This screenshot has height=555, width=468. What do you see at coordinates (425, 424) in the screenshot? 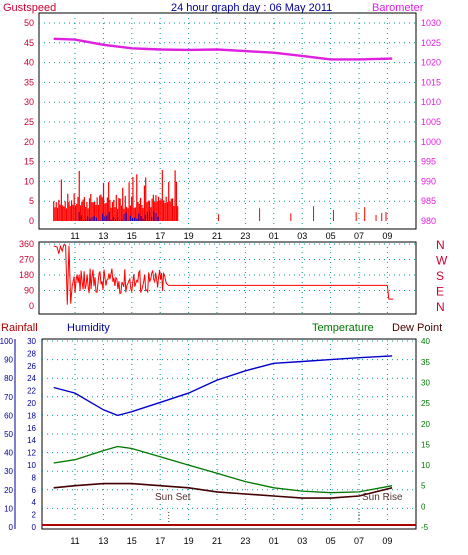
I see `temperature-tick-label: 20` at bounding box center [425, 424].